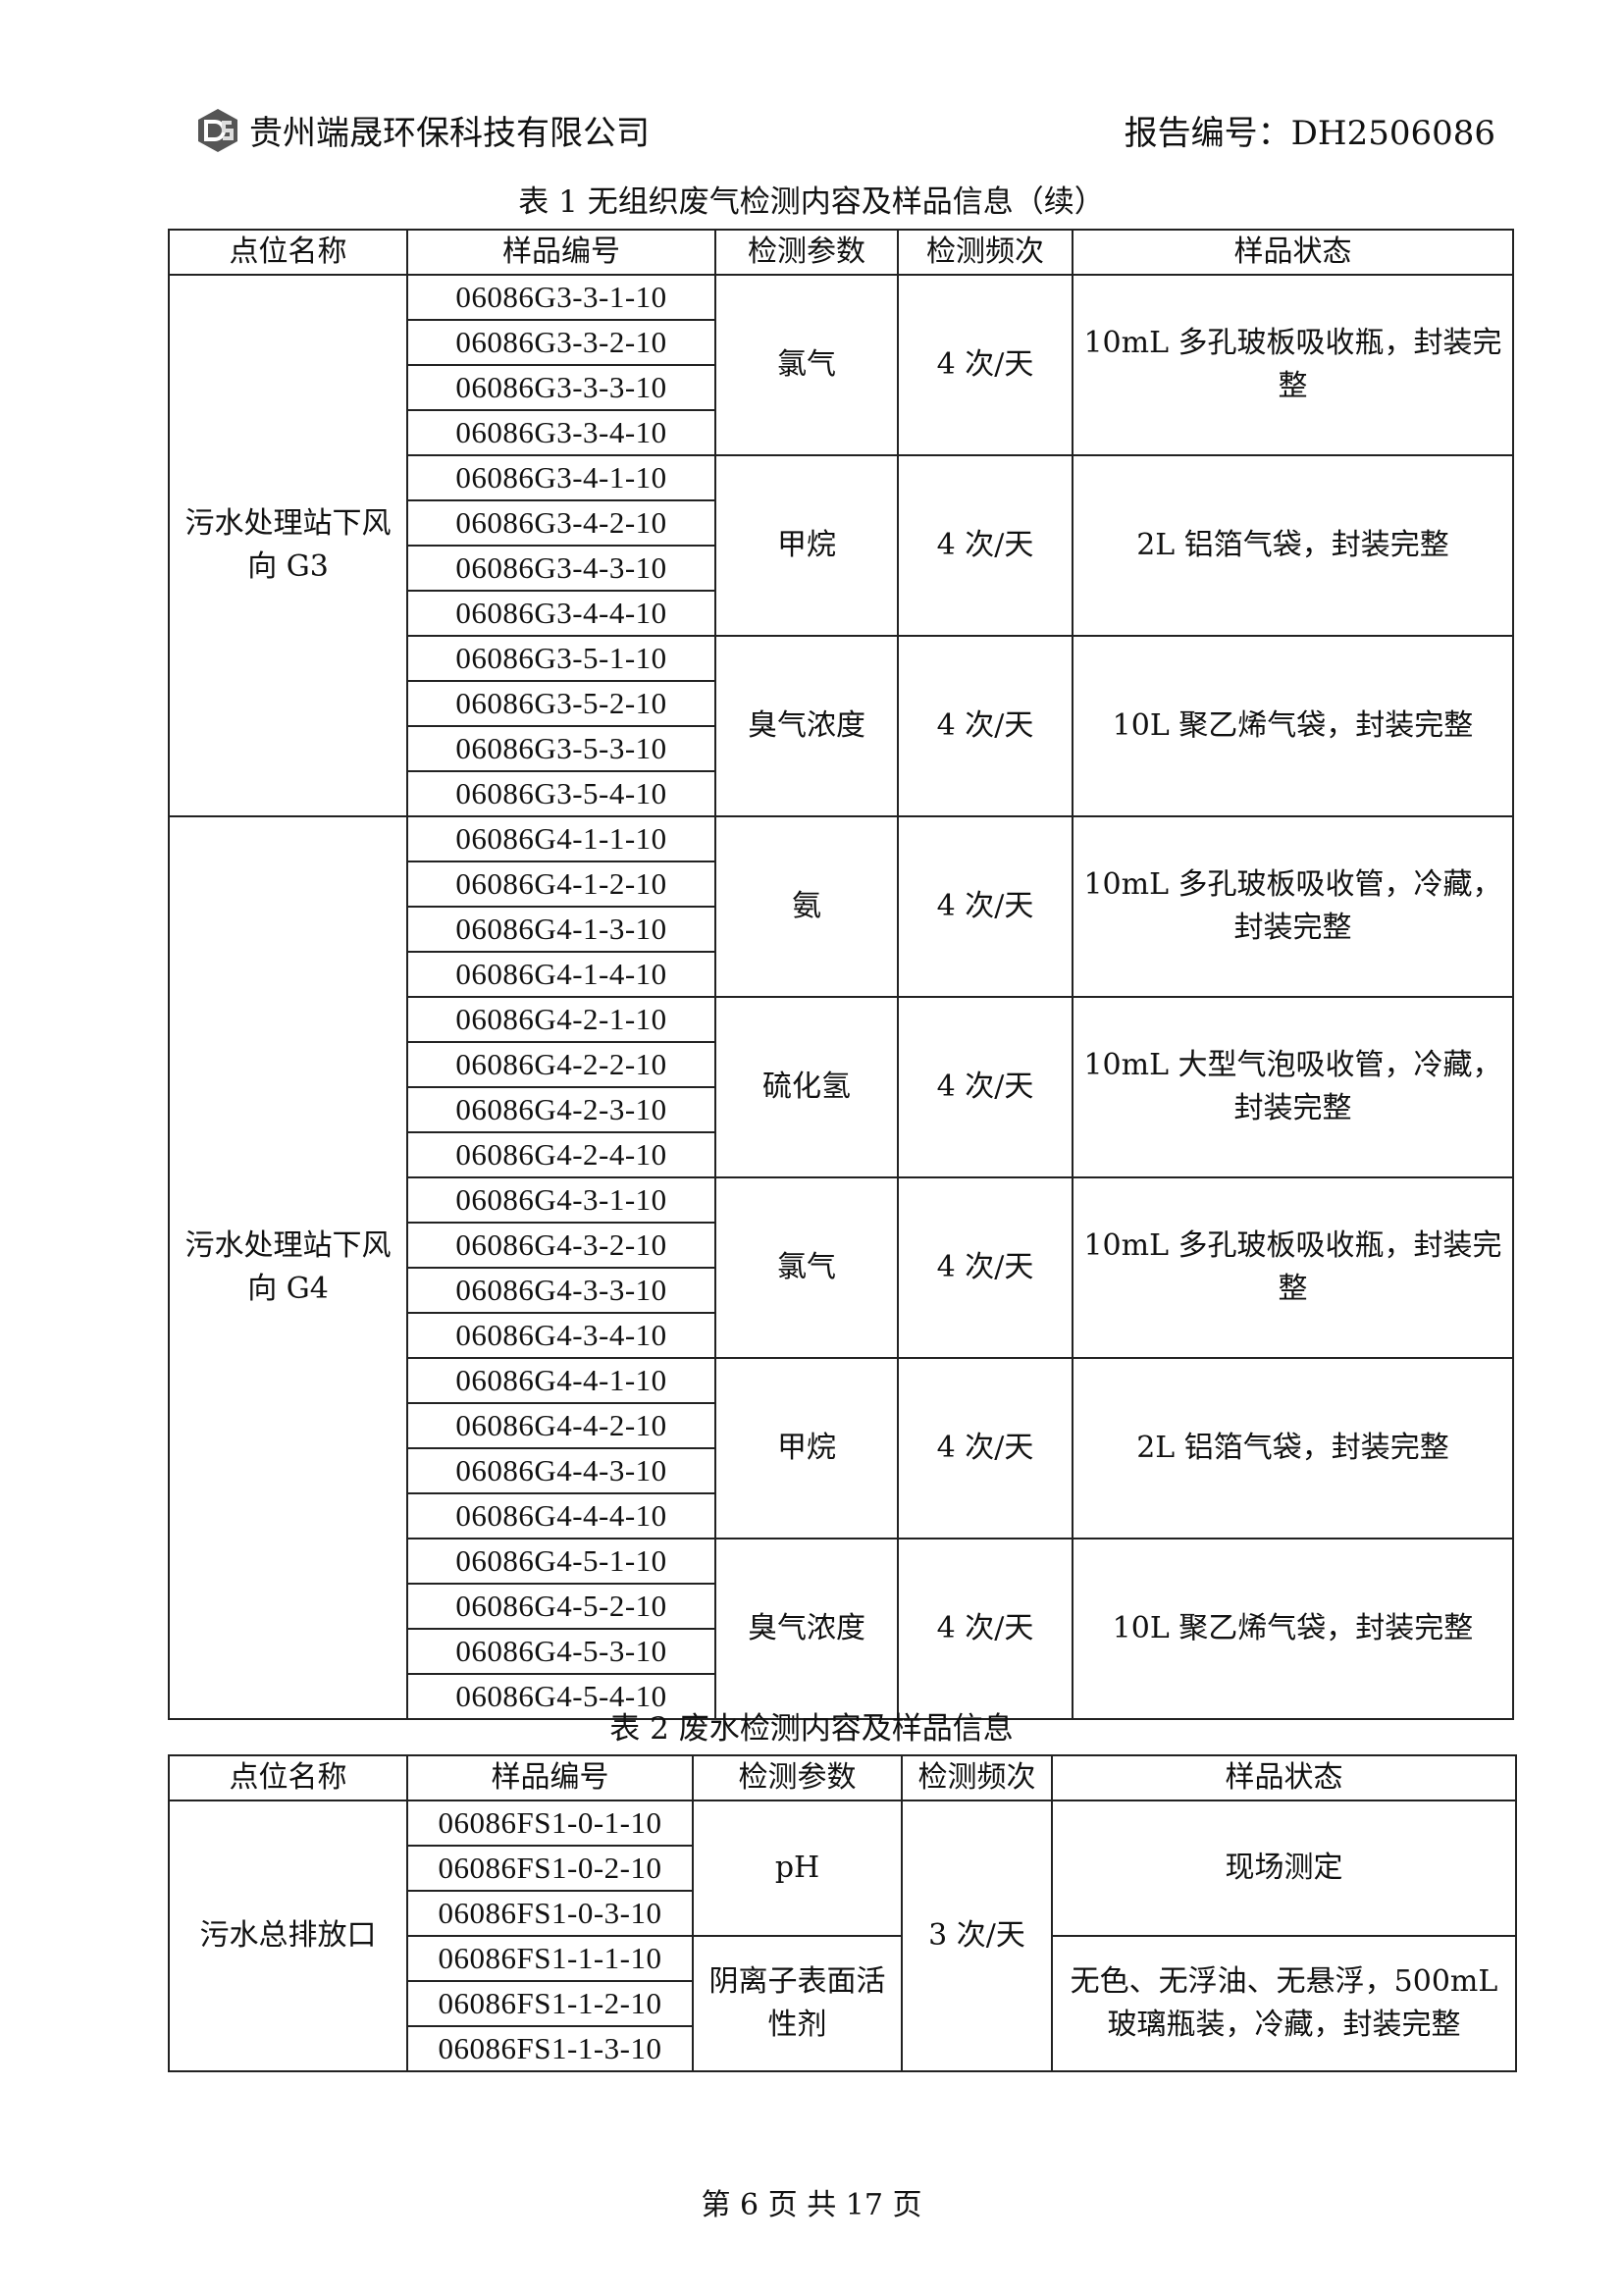  Describe the element at coordinates (561, 884) in the screenshot. I see `sample-id-cell: 06086G4-1-2-10` at that location.